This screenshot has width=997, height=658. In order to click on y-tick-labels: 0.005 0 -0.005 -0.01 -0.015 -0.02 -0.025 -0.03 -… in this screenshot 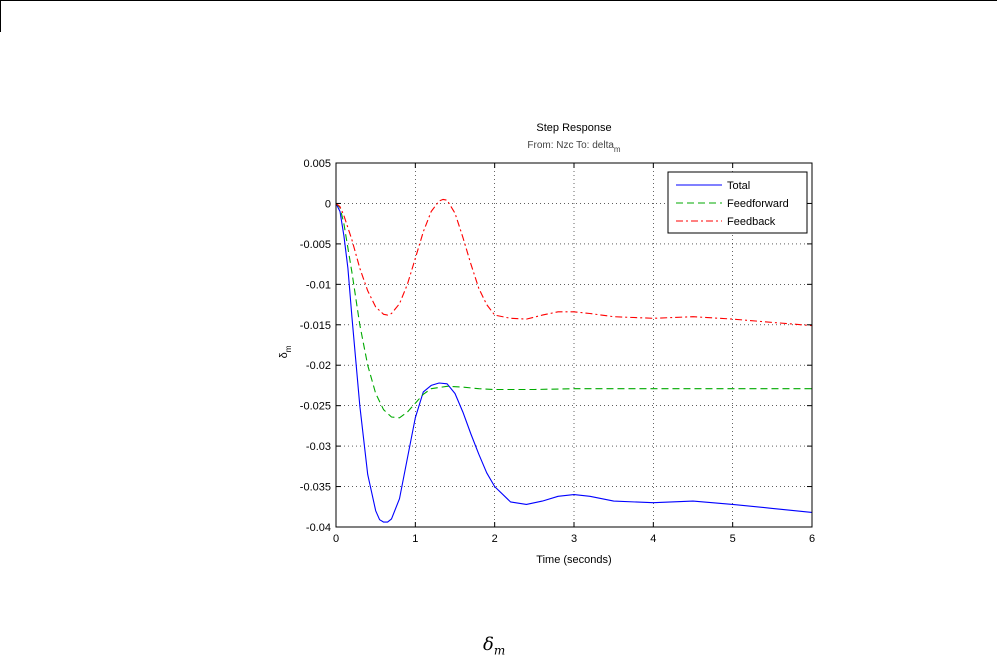, I will do `click(315, 346)`.